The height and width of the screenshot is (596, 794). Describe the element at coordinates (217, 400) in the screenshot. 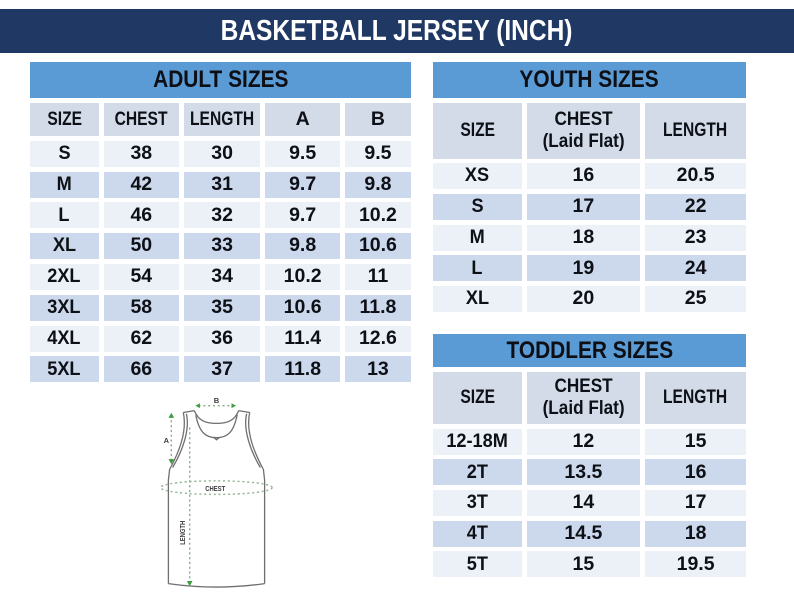

I see `svg-text: B` at that location.